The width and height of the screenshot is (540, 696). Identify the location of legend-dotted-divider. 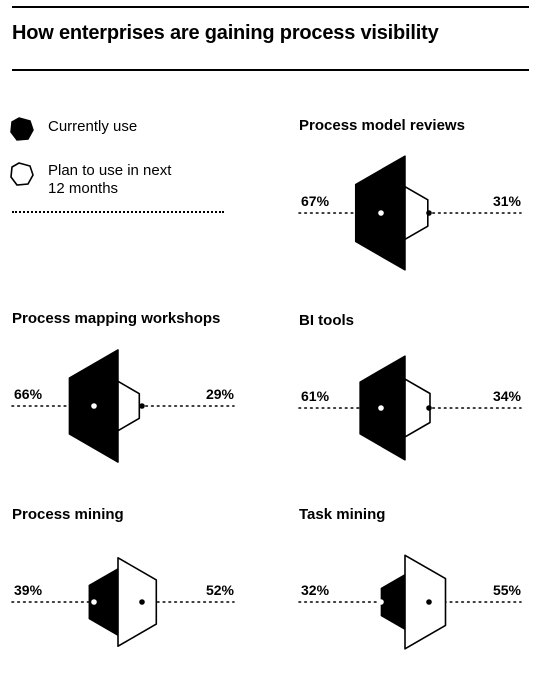
(118, 212).